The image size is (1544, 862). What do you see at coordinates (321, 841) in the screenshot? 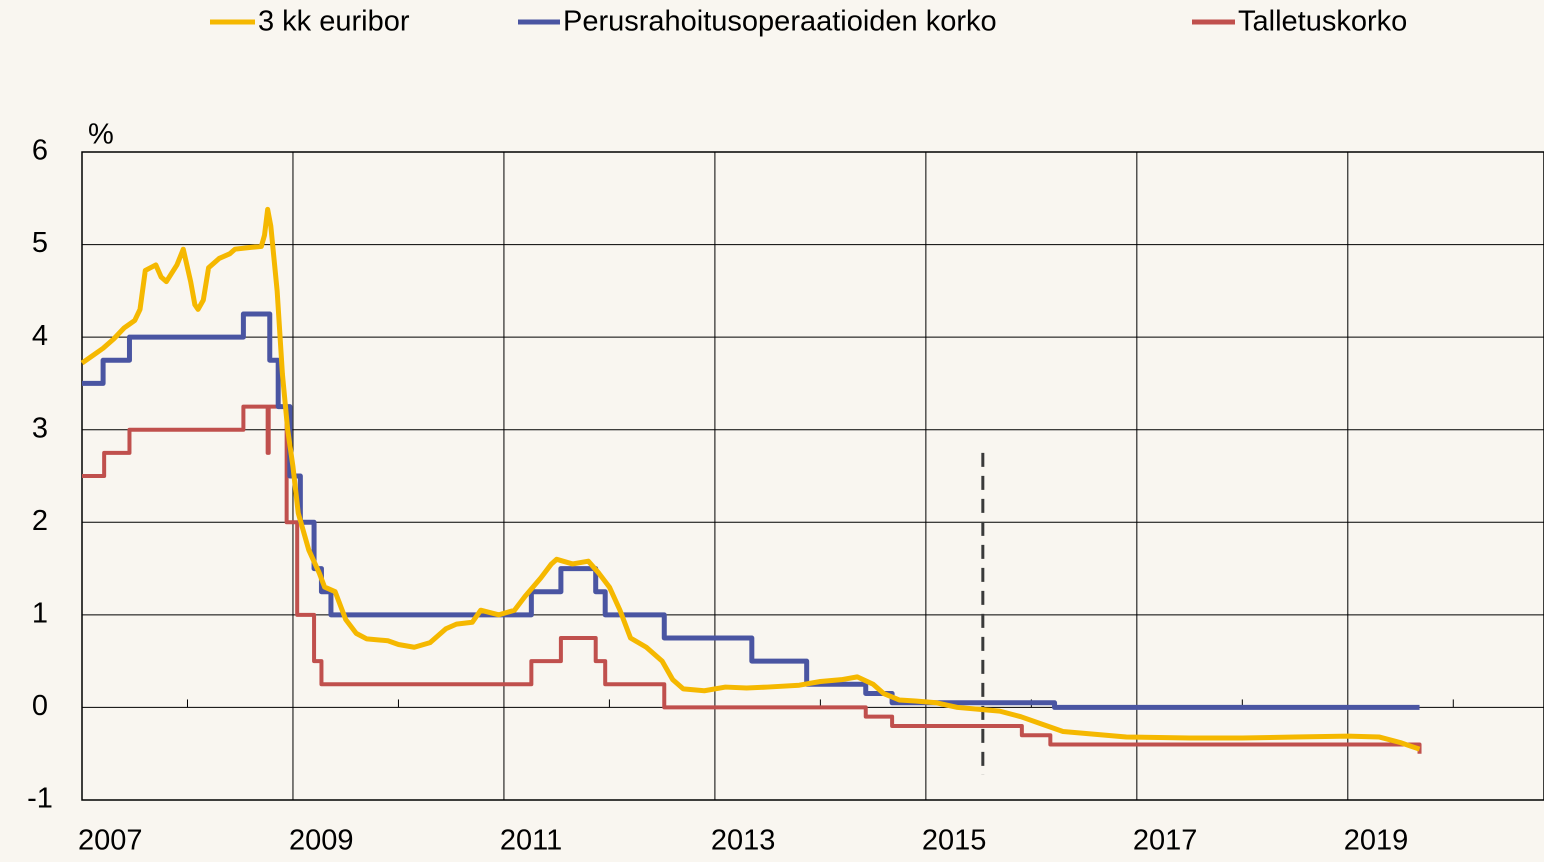
I see `x-tick-label: 2009` at bounding box center [321, 841].